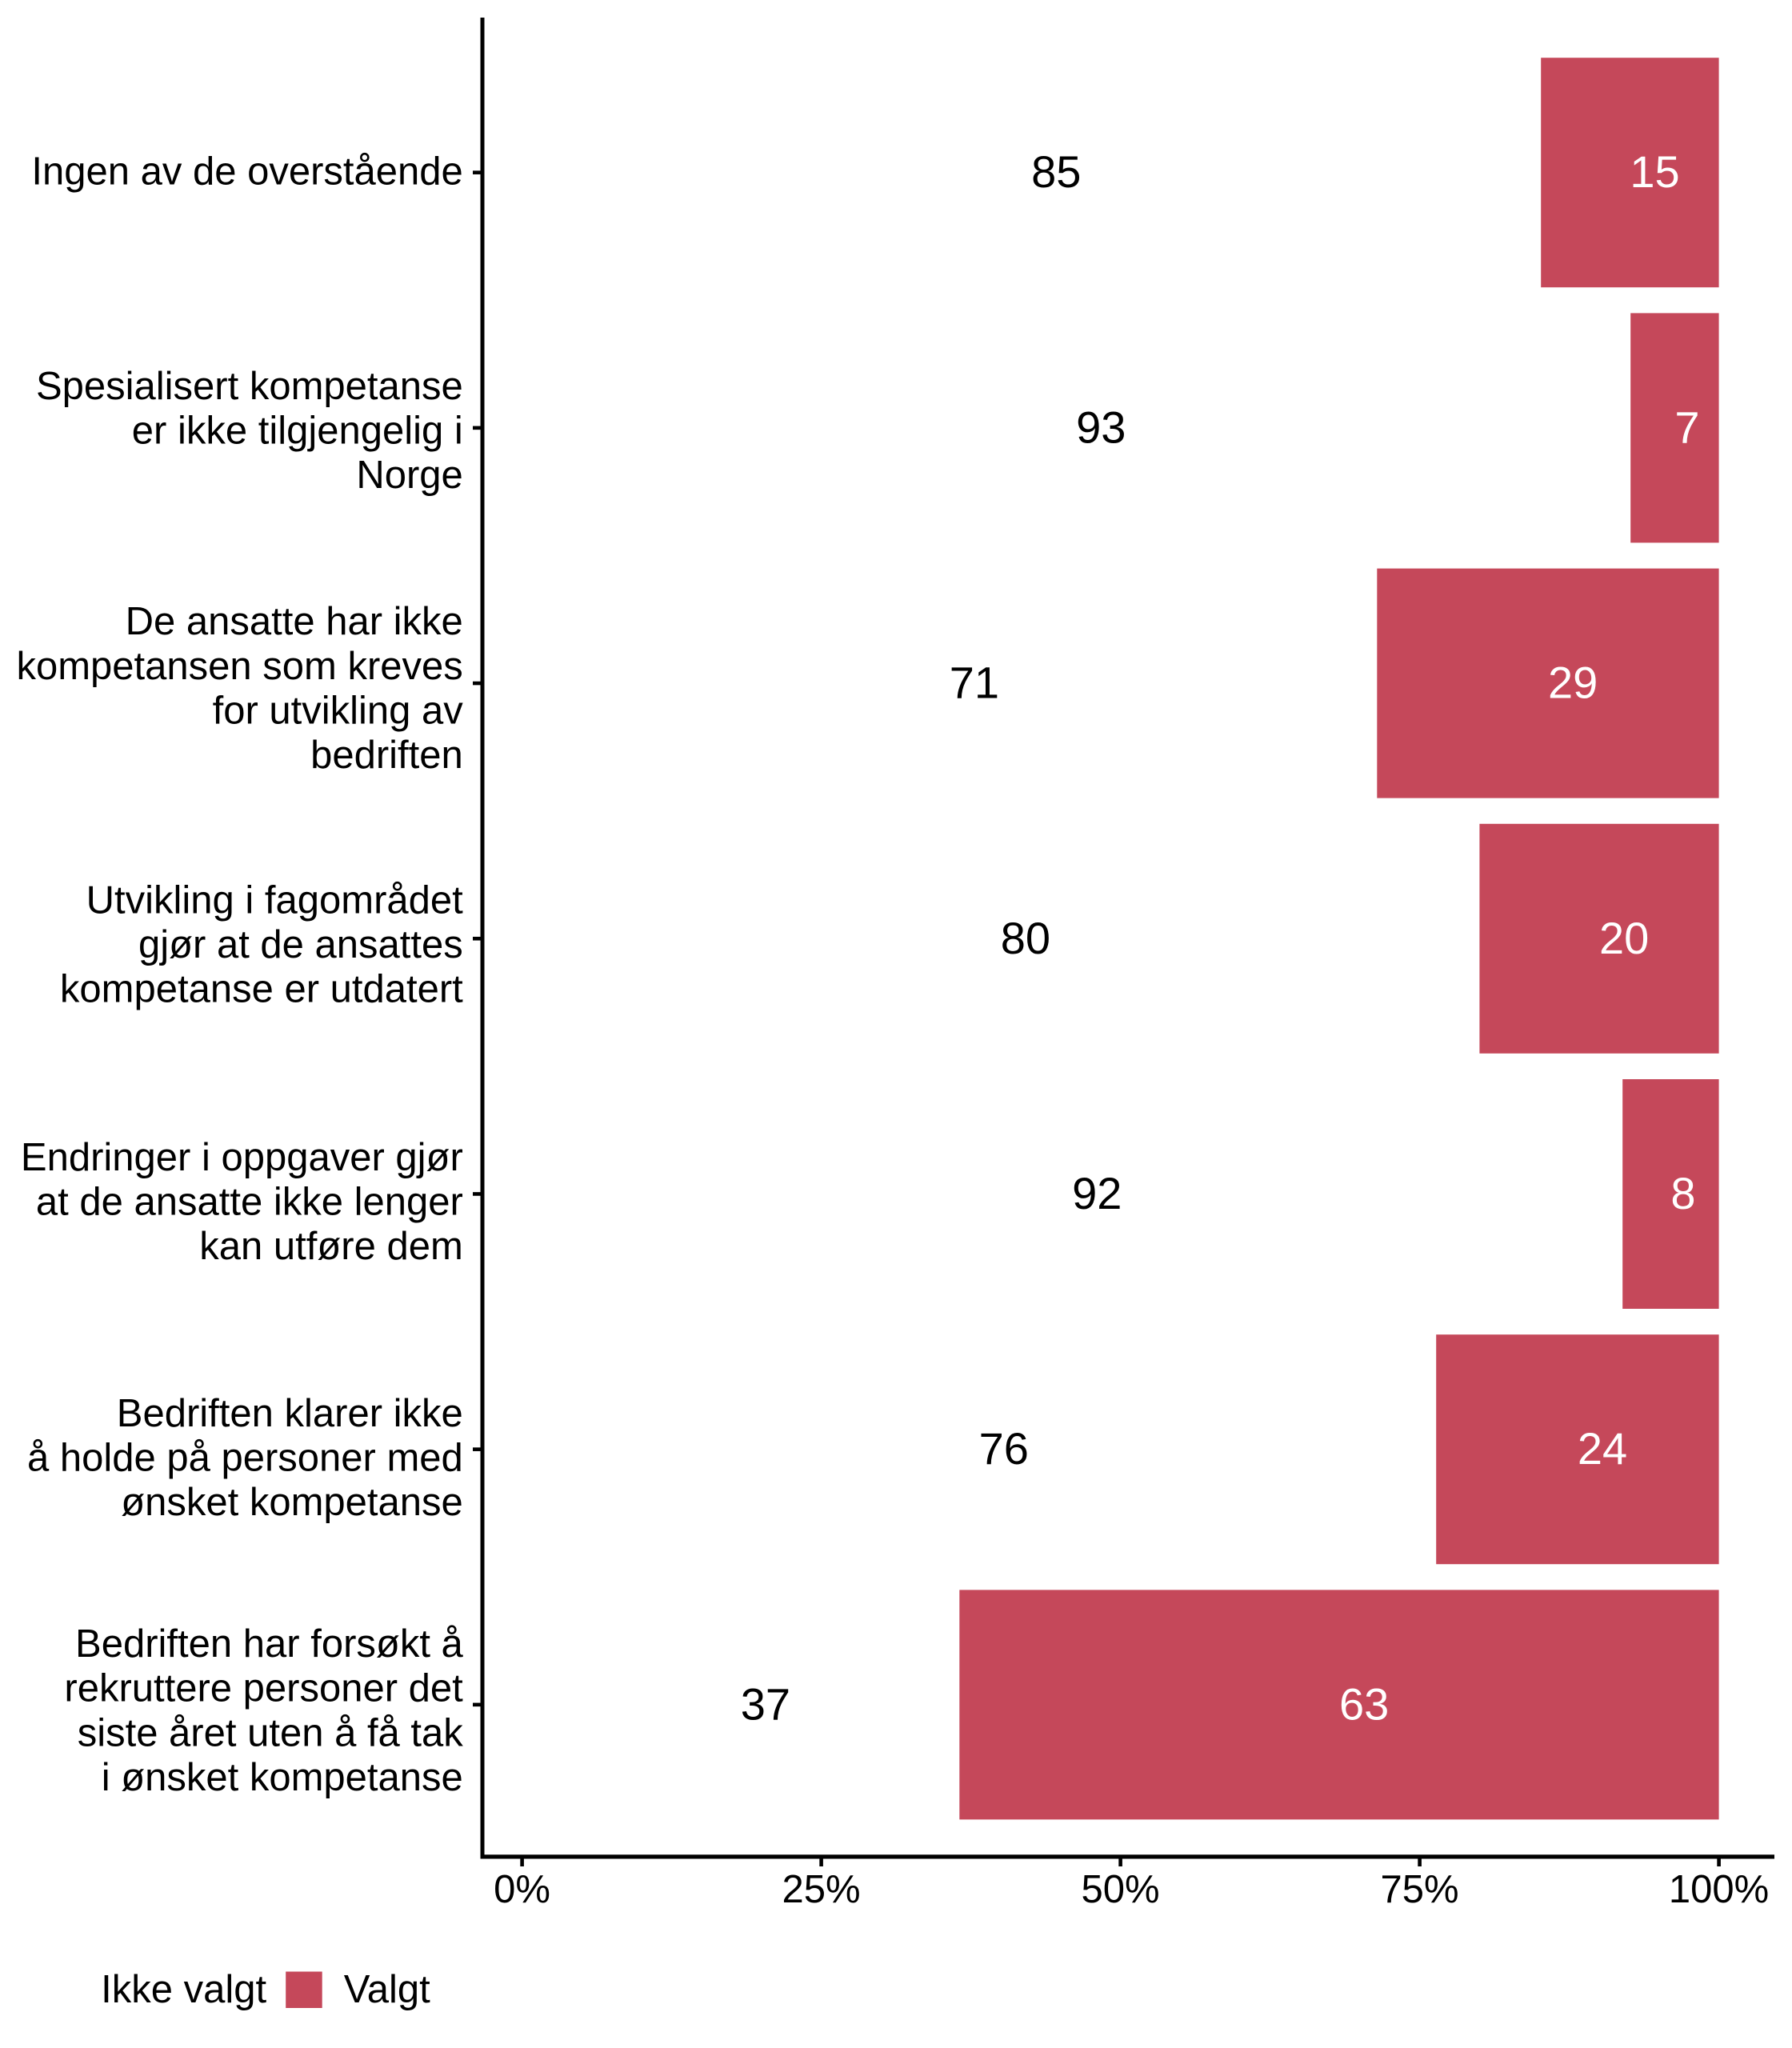 Image resolution: width=1792 pixels, height=2048 pixels. I want to click on svg-text: 100%, so click(1719, 1889).